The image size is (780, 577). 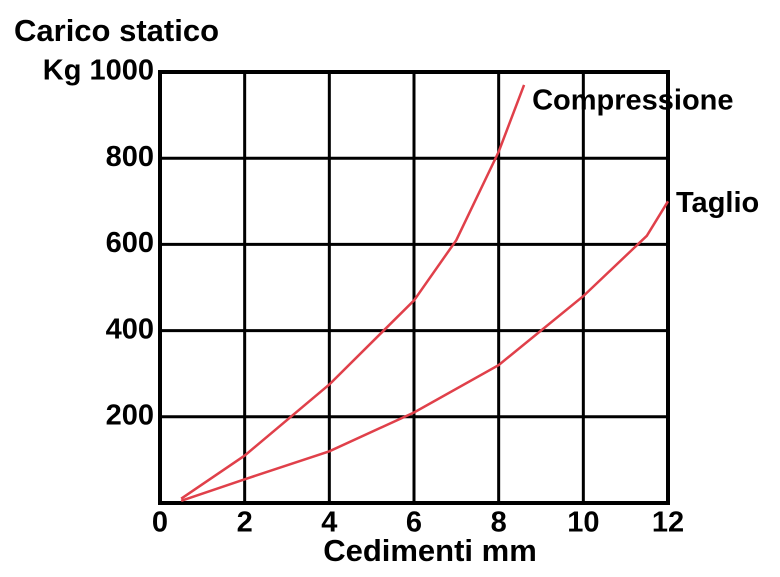 What do you see at coordinates (130, 329) in the screenshot?
I see `y-tick-label: 400` at bounding box center [130, 329].